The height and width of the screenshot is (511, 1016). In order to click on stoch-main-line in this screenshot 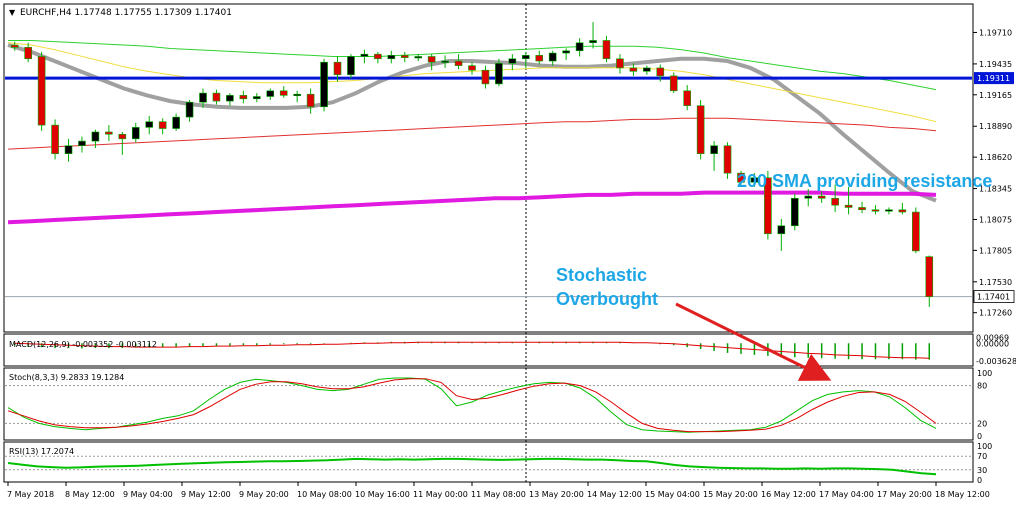, I will do `click(472, 405)`.